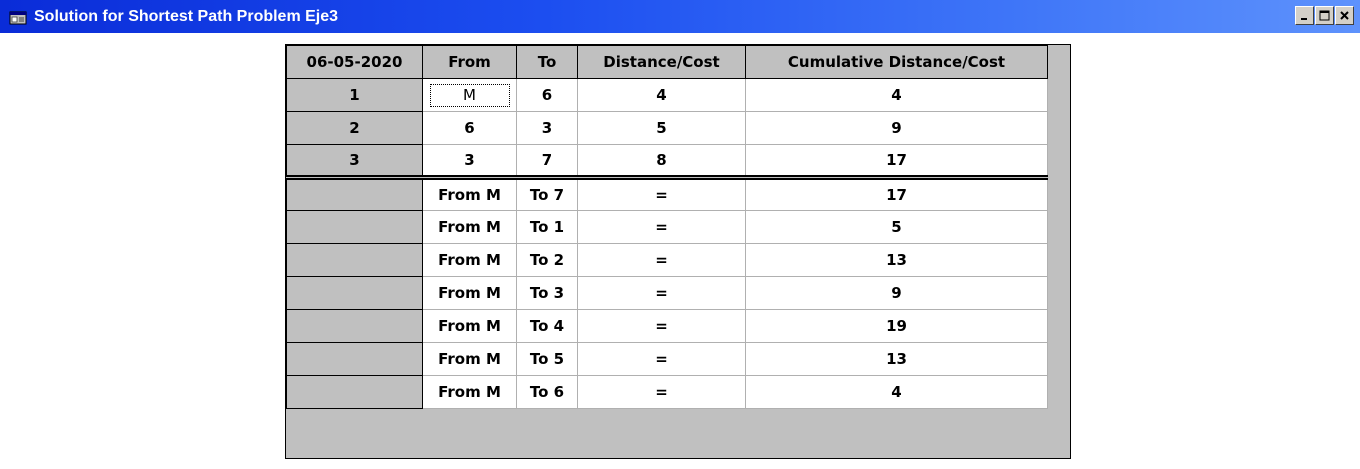 The height and width of the screenshot is (469, 1360). Describe the element at coordinates (354, 128) in the screenshot. I see `step-cell: 2` at that location.